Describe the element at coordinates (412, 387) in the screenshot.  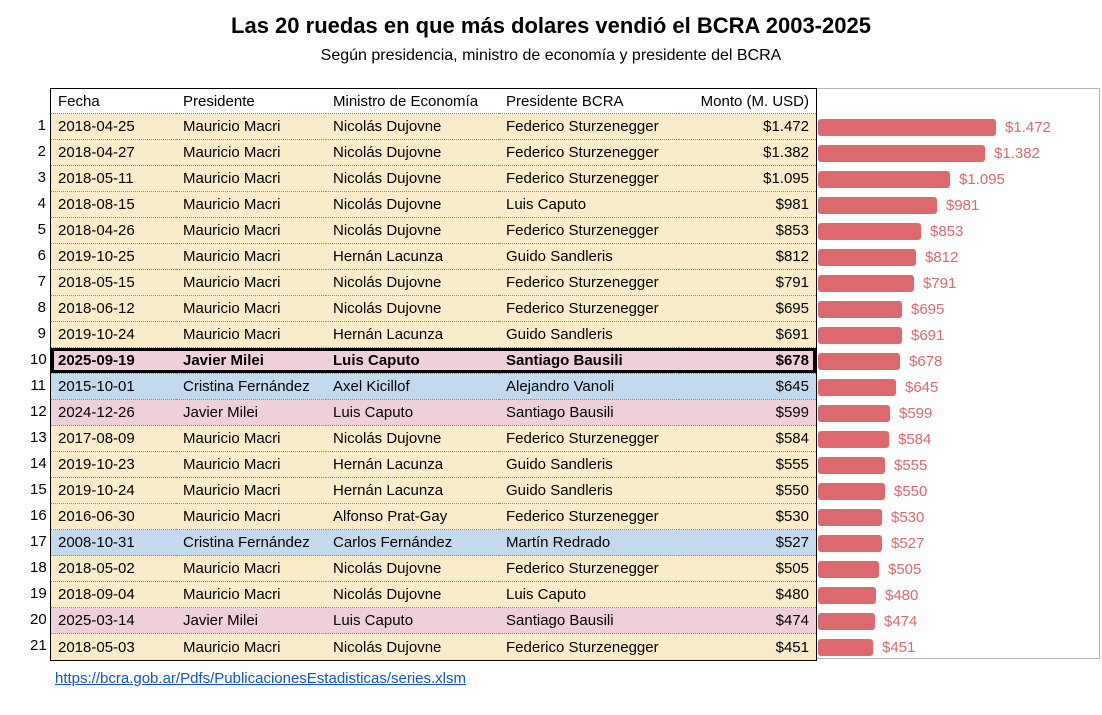
I see `cell-ministro: Axel Kicillof` at that location.